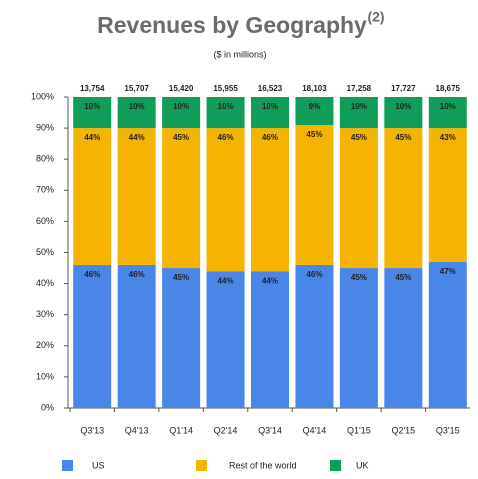  Describe the element at coordinates (181, 88) in the screenshot. I see `total-label: 15,420` at that location.